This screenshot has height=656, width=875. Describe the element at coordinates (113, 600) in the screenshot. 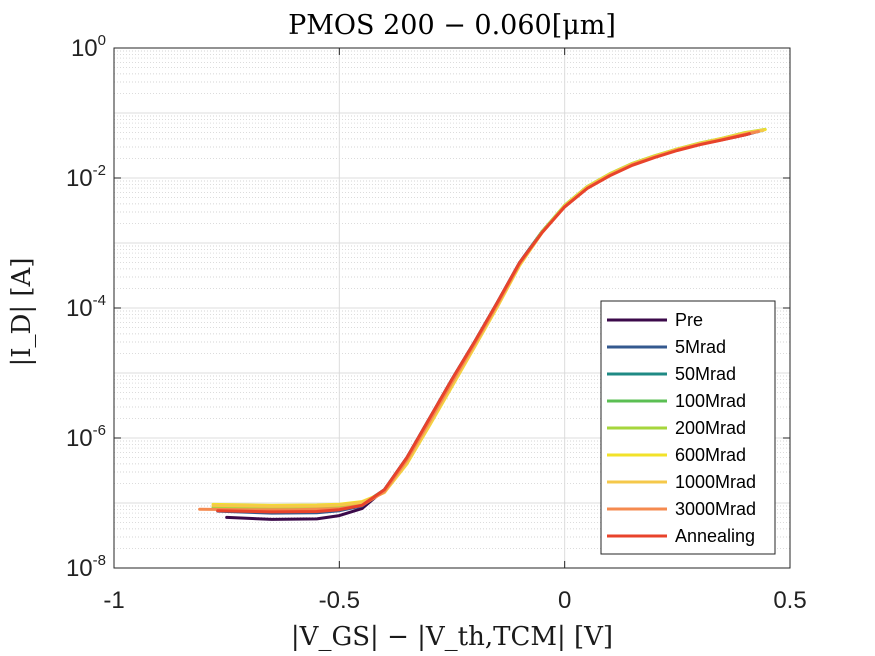

I see `x-tick-label: -1` at that location.